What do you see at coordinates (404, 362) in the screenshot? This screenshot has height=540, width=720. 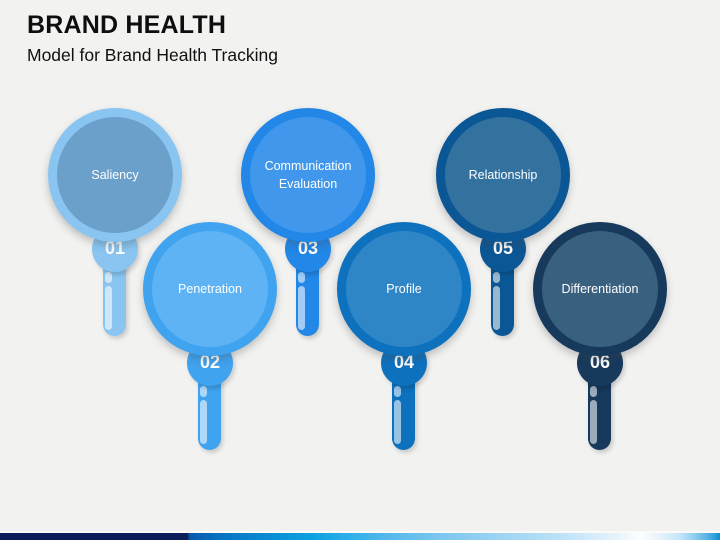 I see `step-number: 04` at bounding box center [404, 362].